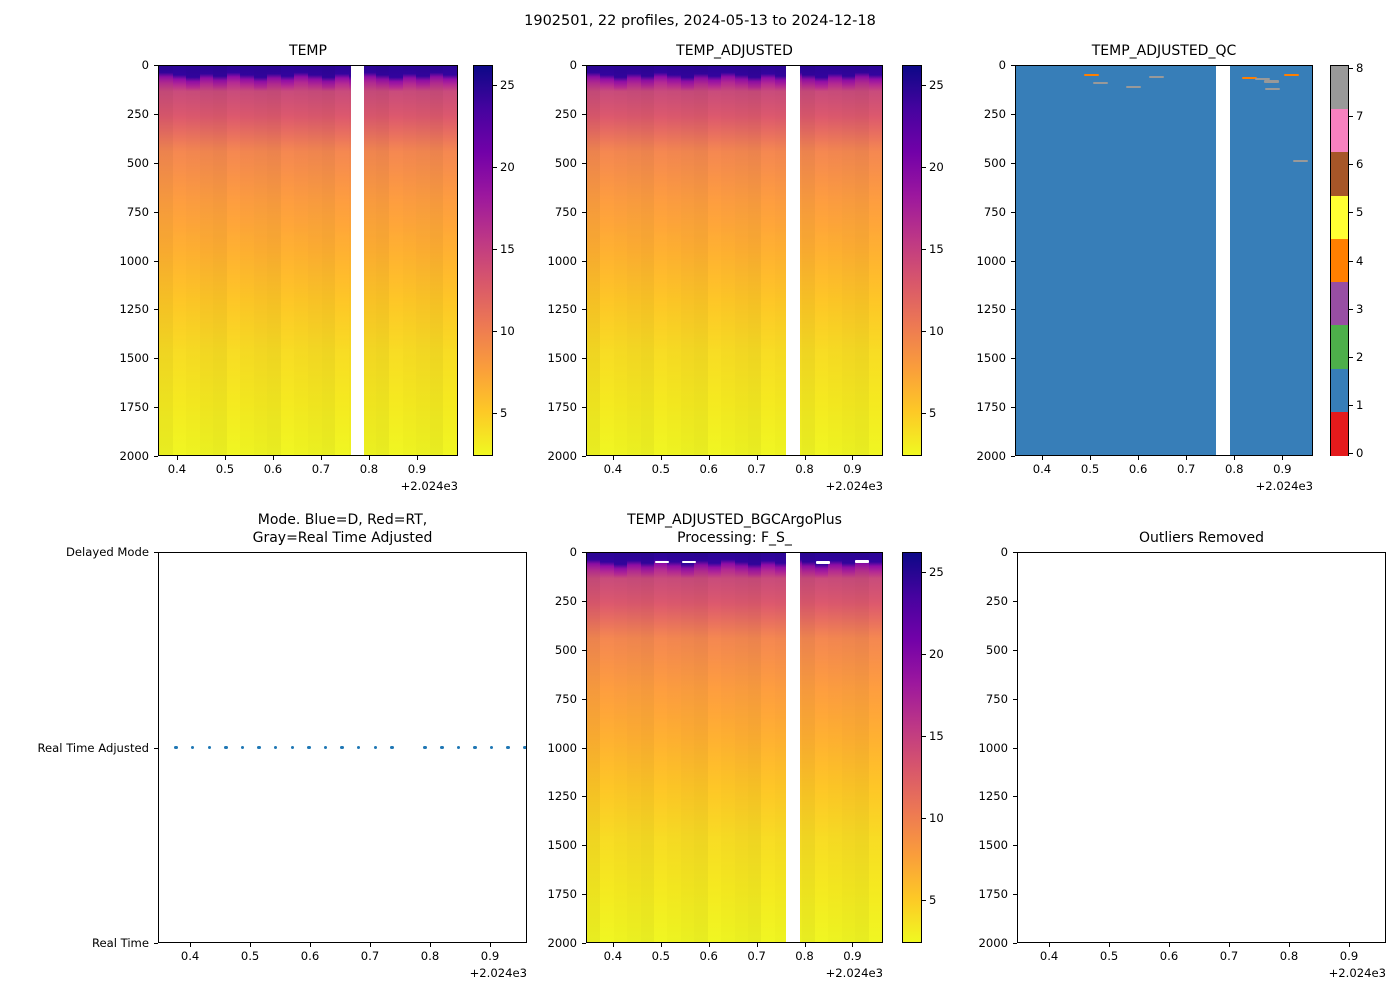 The width and height of the screenshot is (1400, 1000). What do you see at coordinates (1339, 260) in the screenshot?
I see `qc-colorbar` at bounding box center [1339, 260].